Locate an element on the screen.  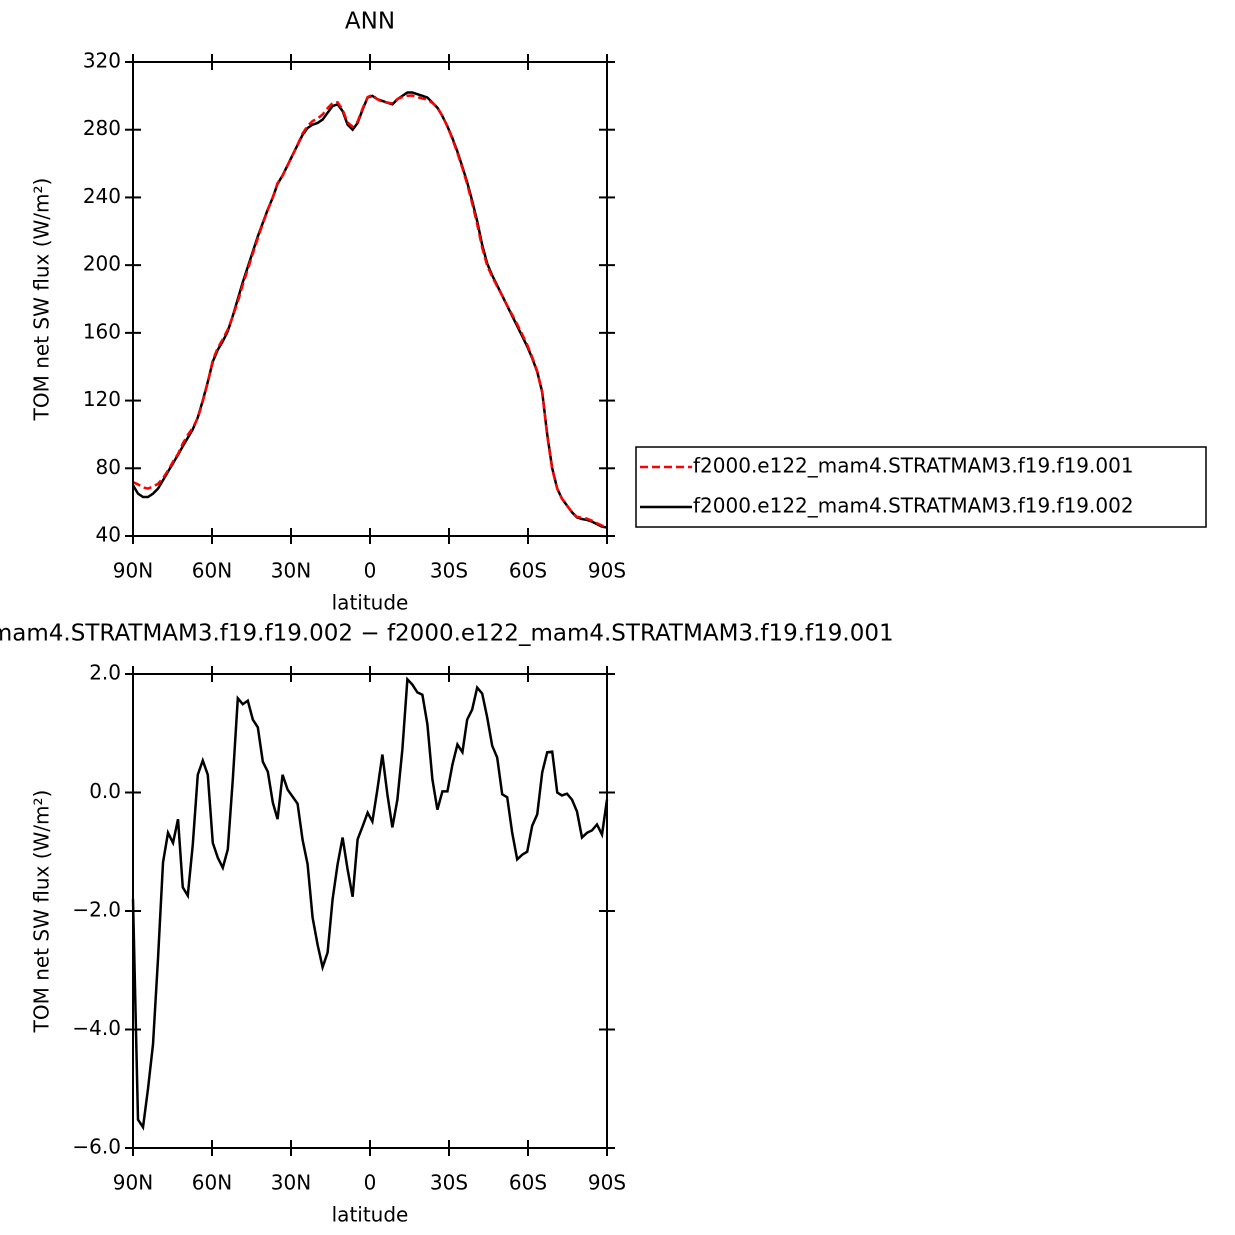
y-tick-label: 240 is located at coordinates (102, 196).